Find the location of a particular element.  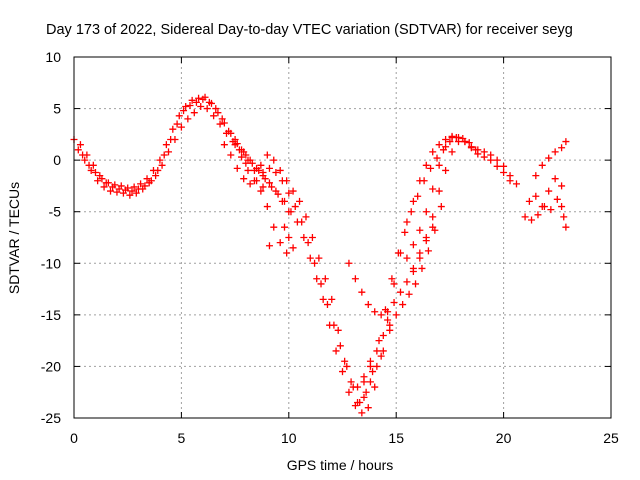

x-tick-label: 0 is located at coordinates (74, 438).